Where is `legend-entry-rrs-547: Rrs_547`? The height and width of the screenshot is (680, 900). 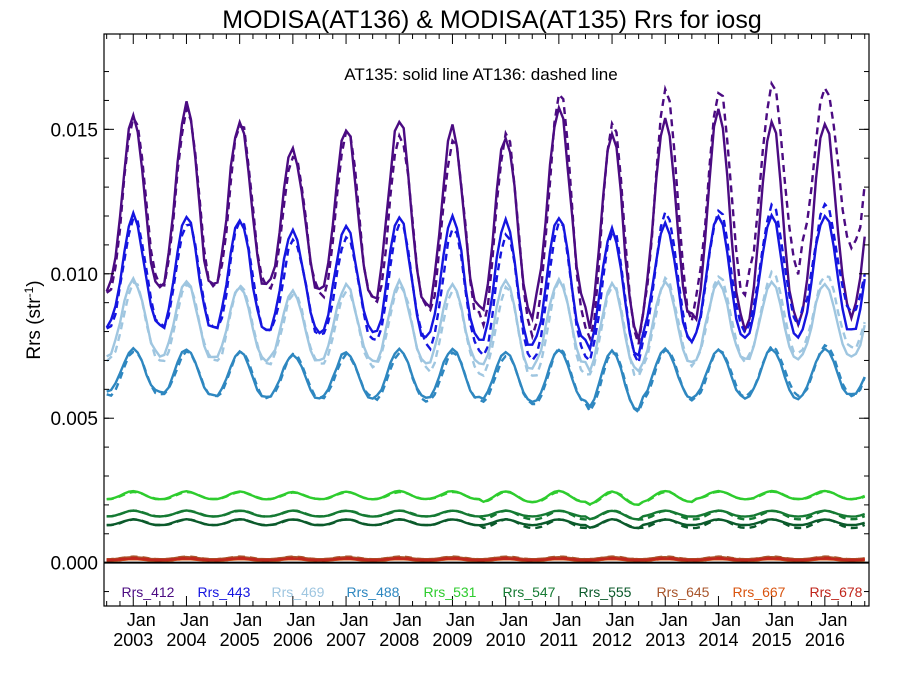 legend-entry-rrs-547: Rrs_547 is located at coordinates (529, 592).